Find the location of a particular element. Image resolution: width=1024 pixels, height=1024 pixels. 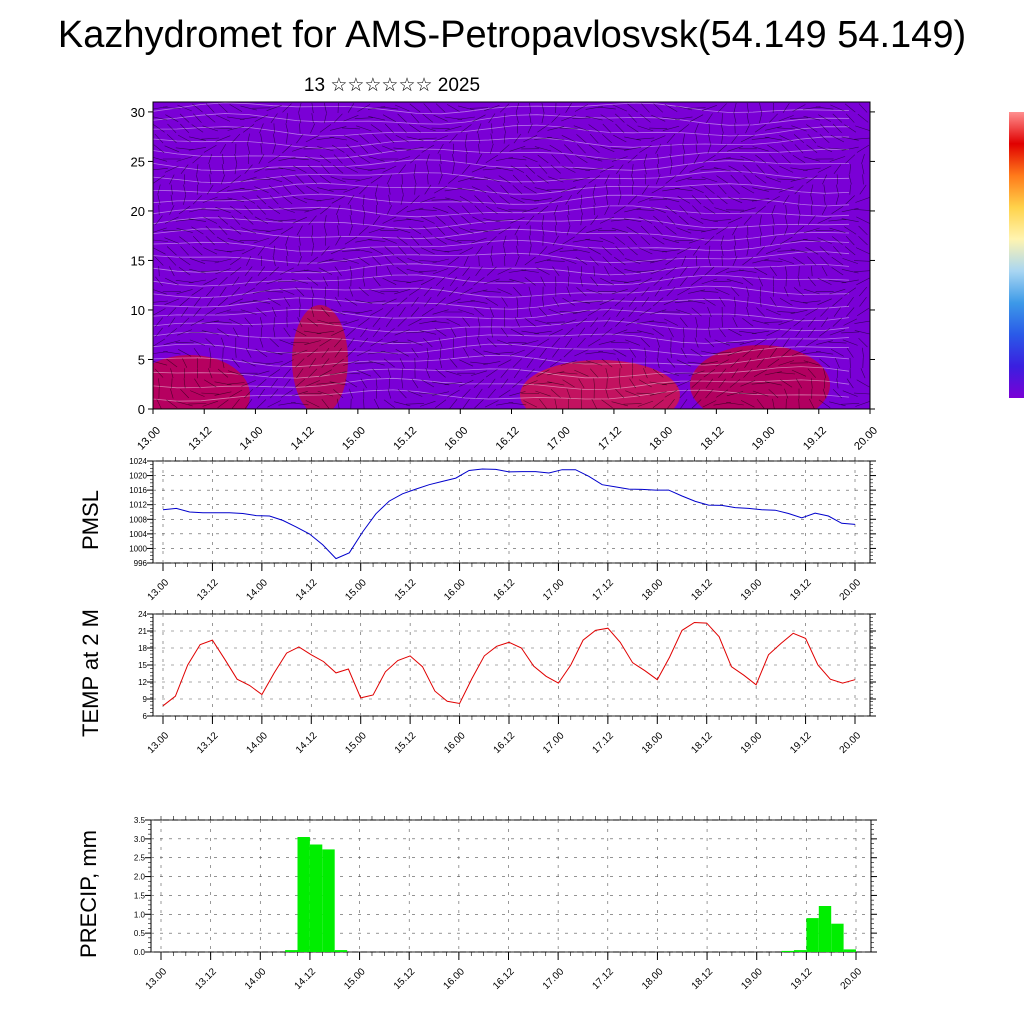

x-tick-label: 17.00 is located at coordinates (554, 979).